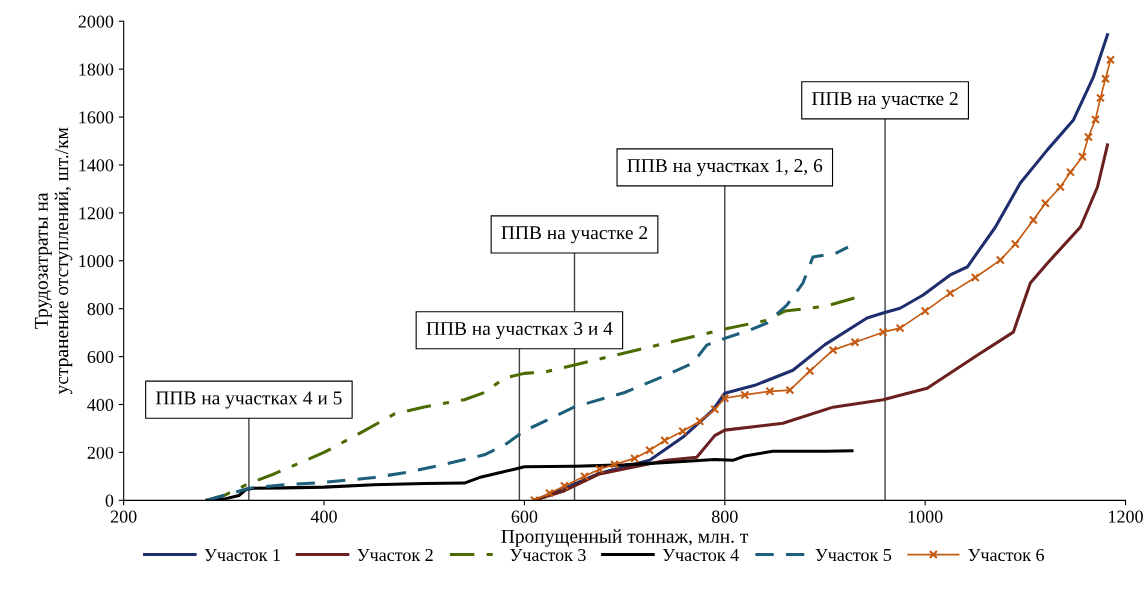  What do you see at coordinates (96, 21) in the screenshot?
I see `y-tick-label: 2000` at bounding box center [96, 21].